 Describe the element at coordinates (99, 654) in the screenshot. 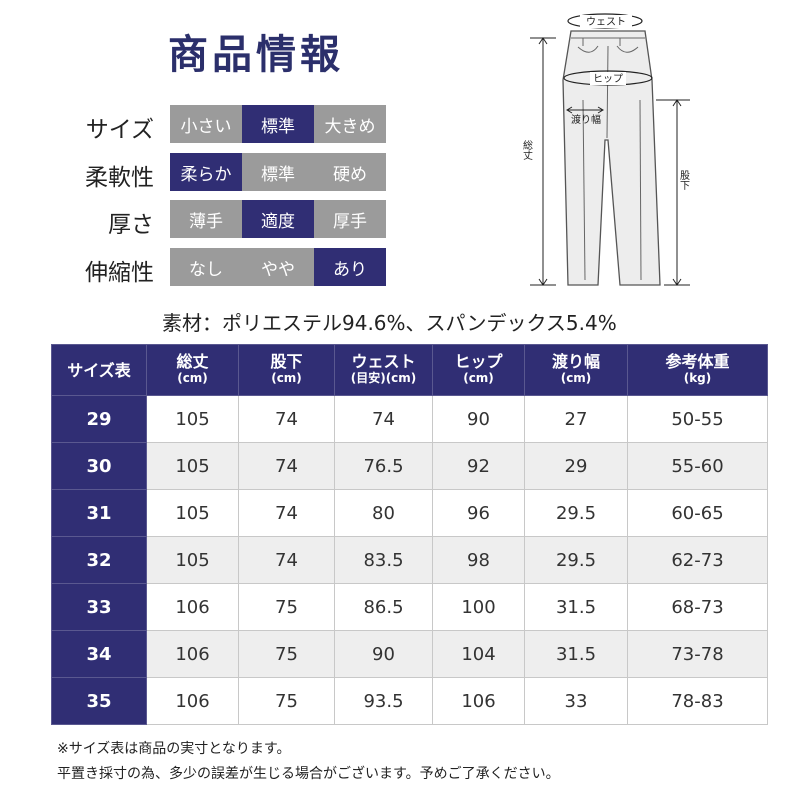

I see `size-cell: 34` at that location.